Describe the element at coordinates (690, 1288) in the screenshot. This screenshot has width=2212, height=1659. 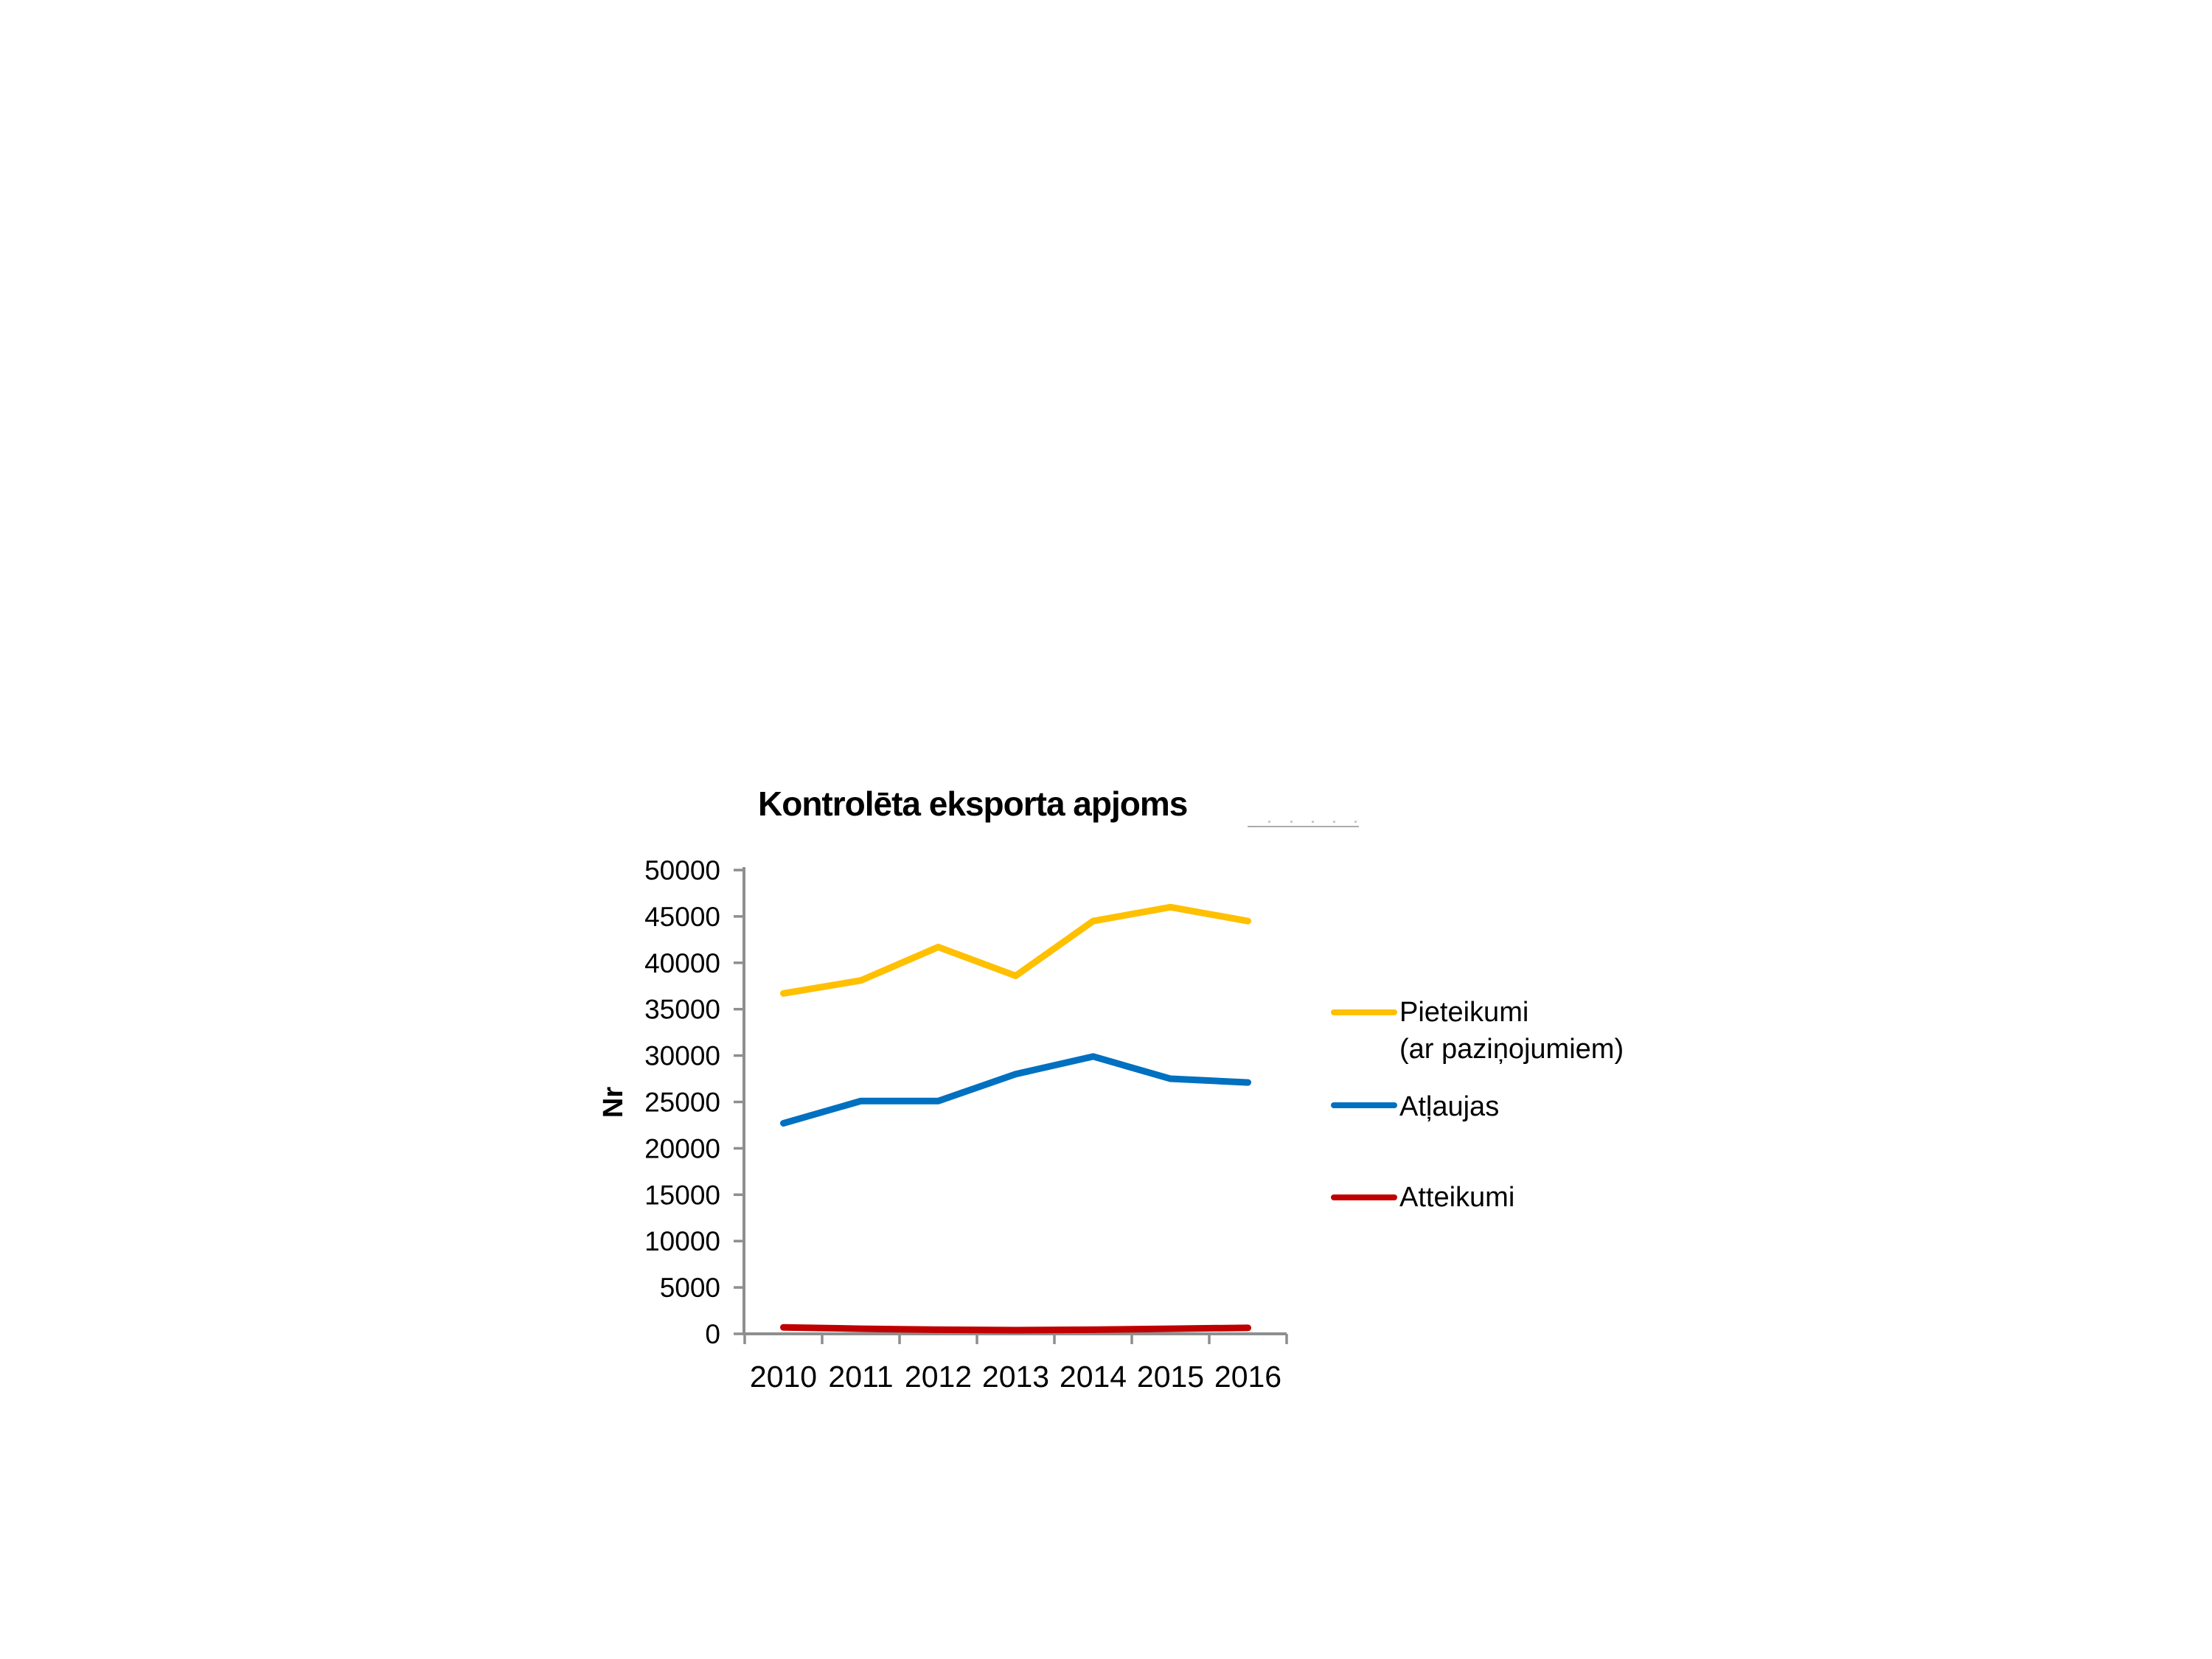
I see `y-axis-tick-label: 5000` at that location.